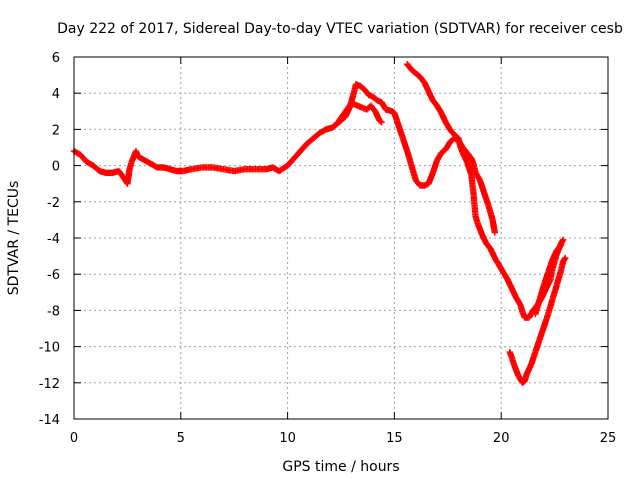  What do you see at coordinates (394, 438) in the screenshot?
I see `x-tick-label: 15` at bounding box center [394, 438].